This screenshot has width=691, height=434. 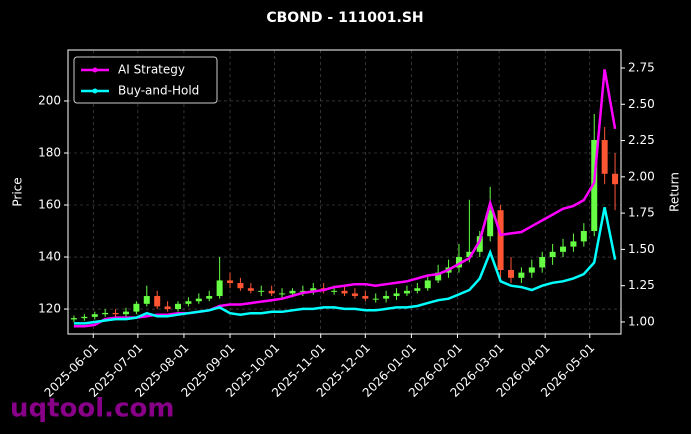 What do you see at coordinates (344, 18) in the screenshot?
I see `chart-title: CBOND - 111001.SH` at bounding box center [344, 18].